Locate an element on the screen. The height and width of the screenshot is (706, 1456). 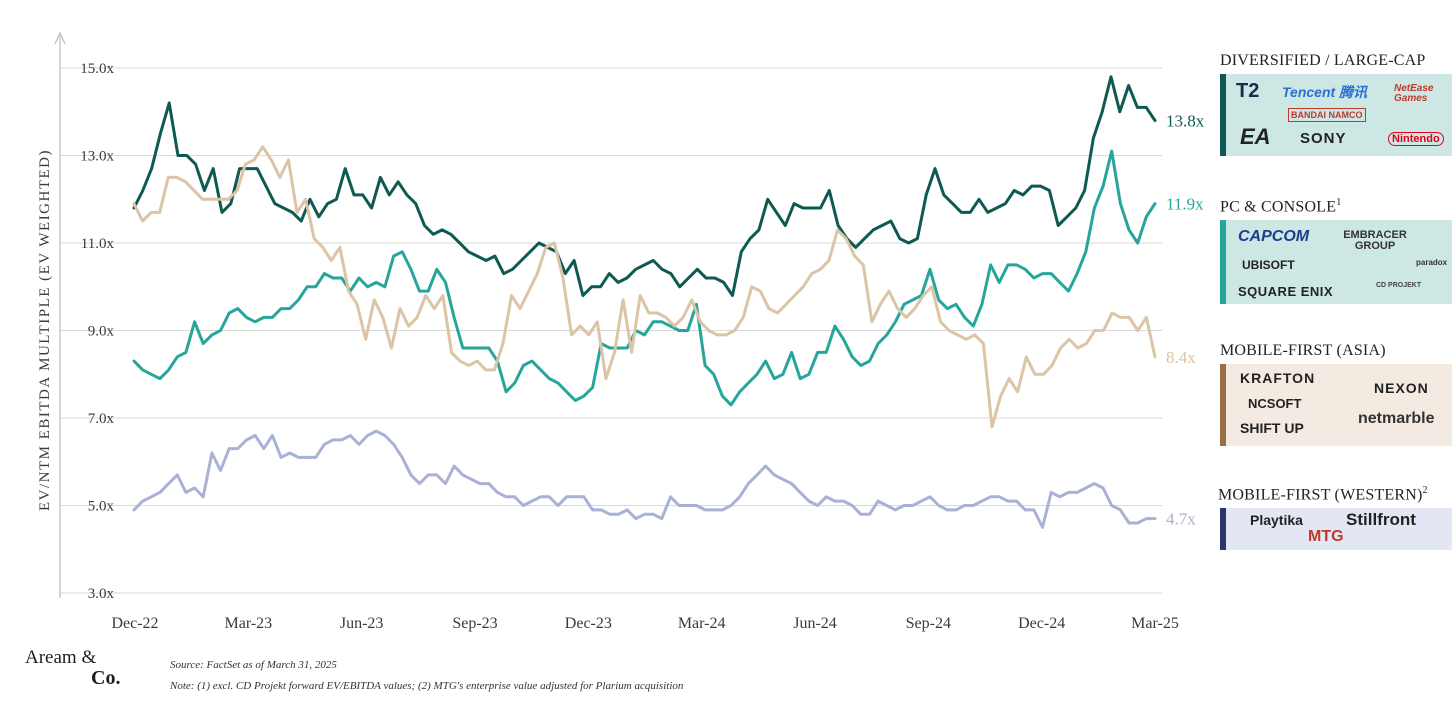
ncsoft-logo: NCSOFT is located at coordinates (1275, 403).